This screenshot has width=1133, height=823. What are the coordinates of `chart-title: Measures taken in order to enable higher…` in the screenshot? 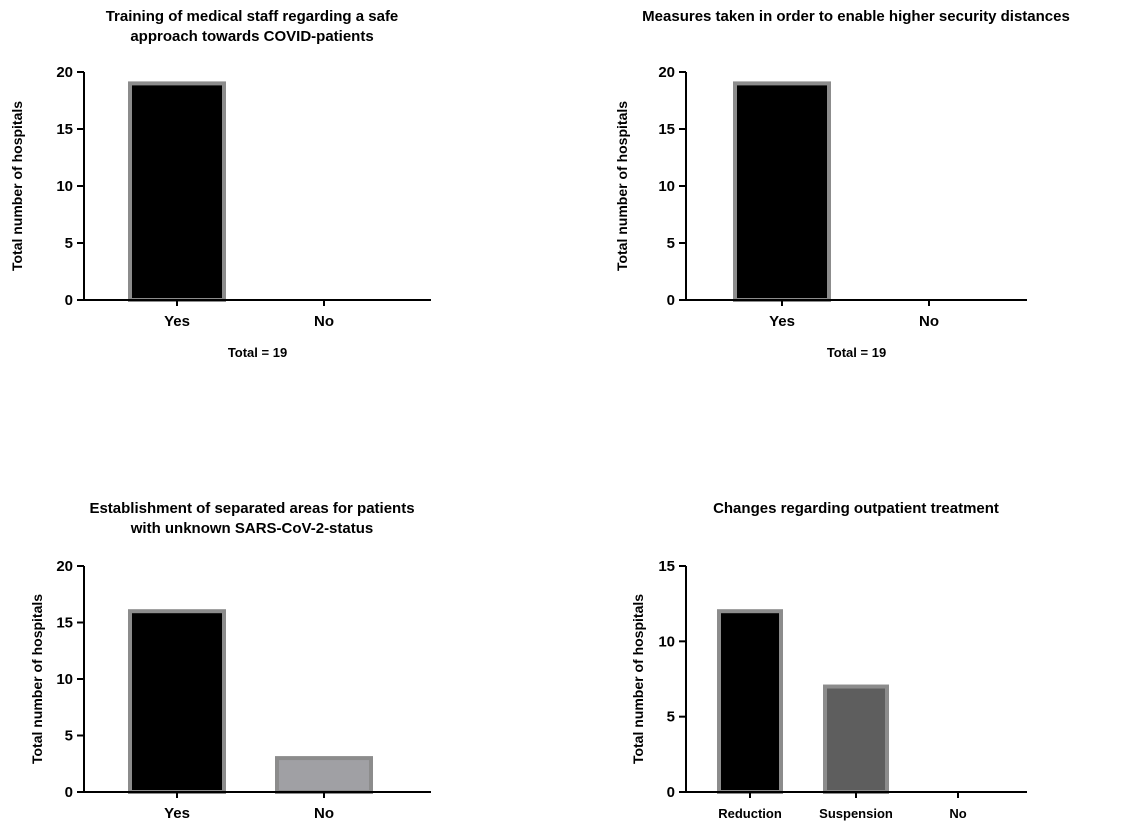 It's located at (856, 16).